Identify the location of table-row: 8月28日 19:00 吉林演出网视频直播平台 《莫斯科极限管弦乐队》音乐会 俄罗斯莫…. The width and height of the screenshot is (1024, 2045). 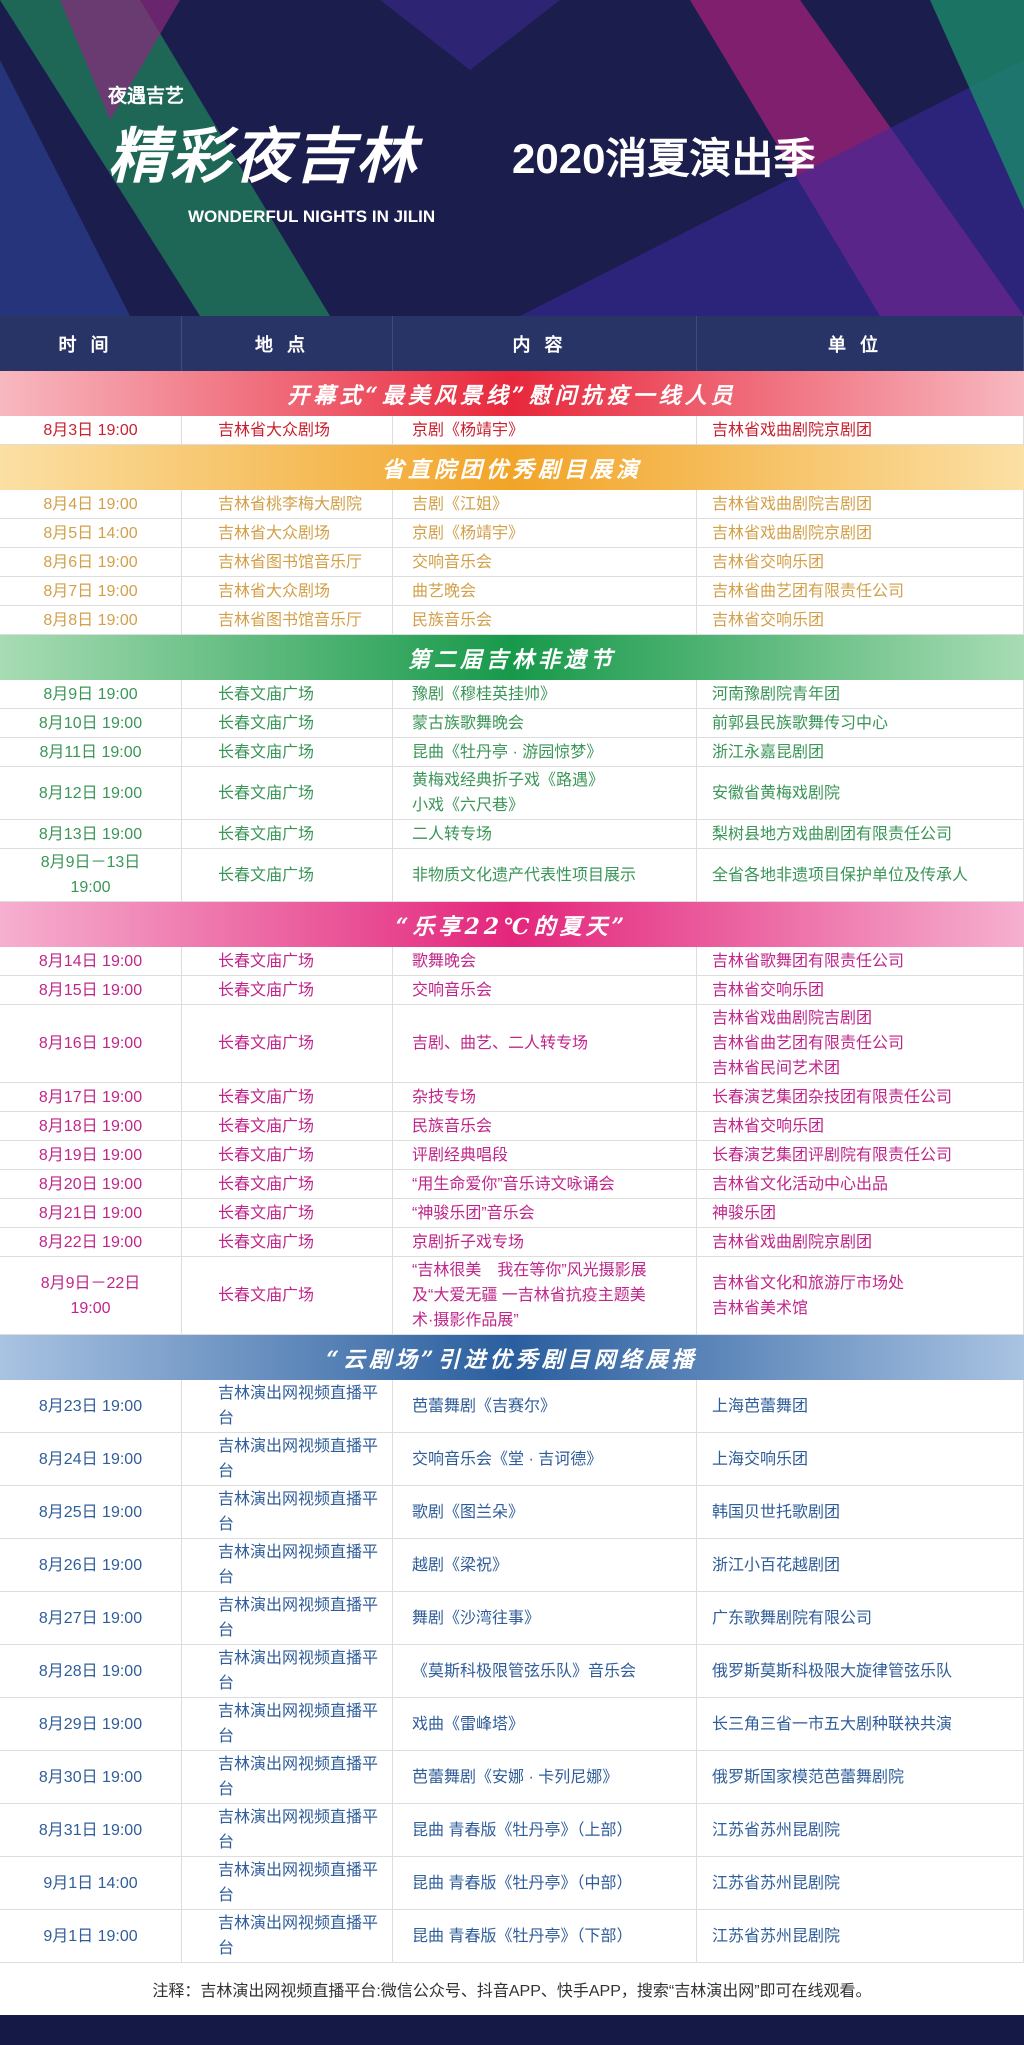
(512, 1671).